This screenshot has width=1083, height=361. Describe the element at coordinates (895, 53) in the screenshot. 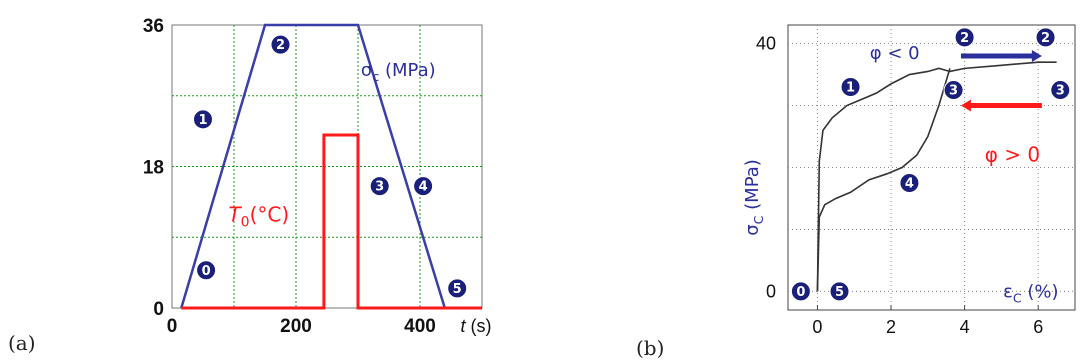

I see `phi-annotation-0: φ < 0` at that location.